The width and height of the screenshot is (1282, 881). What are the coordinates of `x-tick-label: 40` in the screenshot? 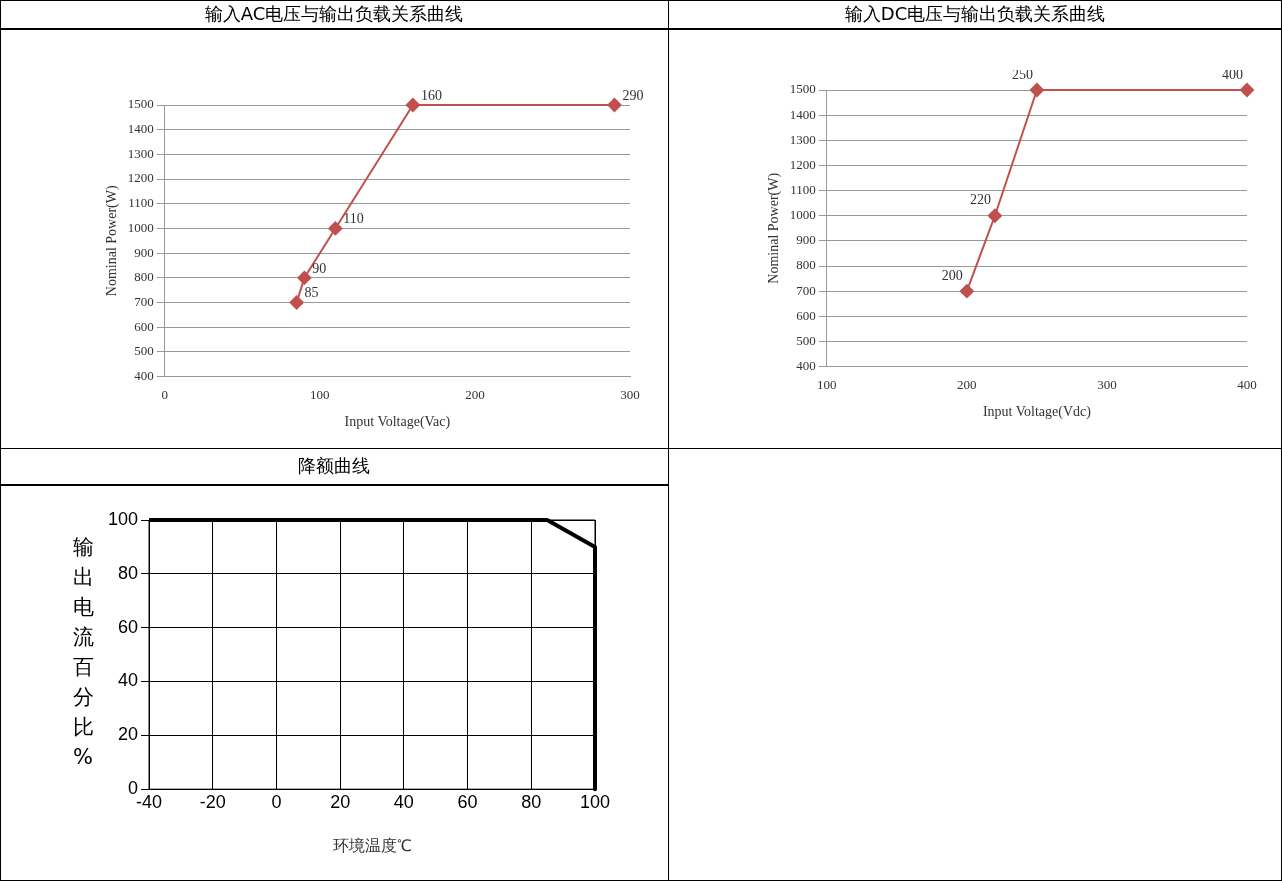 It's located at (403, 801).